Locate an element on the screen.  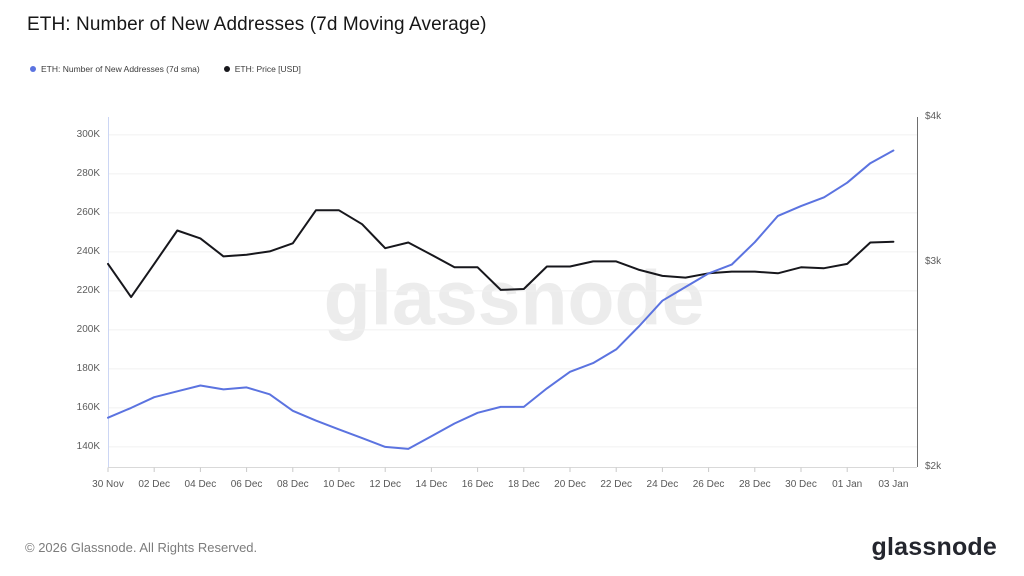
copyright-text: © 2026 Glassnode. All Rights Reserved. is located at coordinates (141, 547).